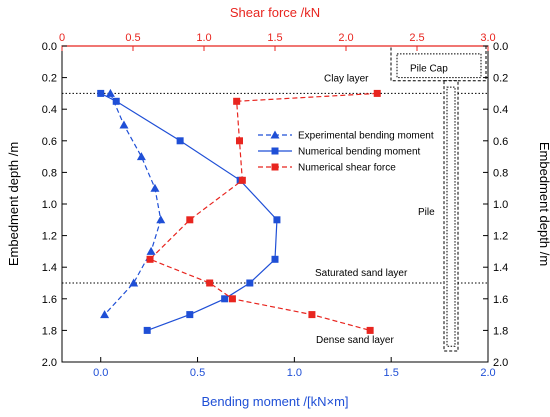 The width and height of the screenshot is (550, 417). Describe the element at coordinates (391, 373) in the screenshot. I see `bottom-tick-label: 1.5` at that location.